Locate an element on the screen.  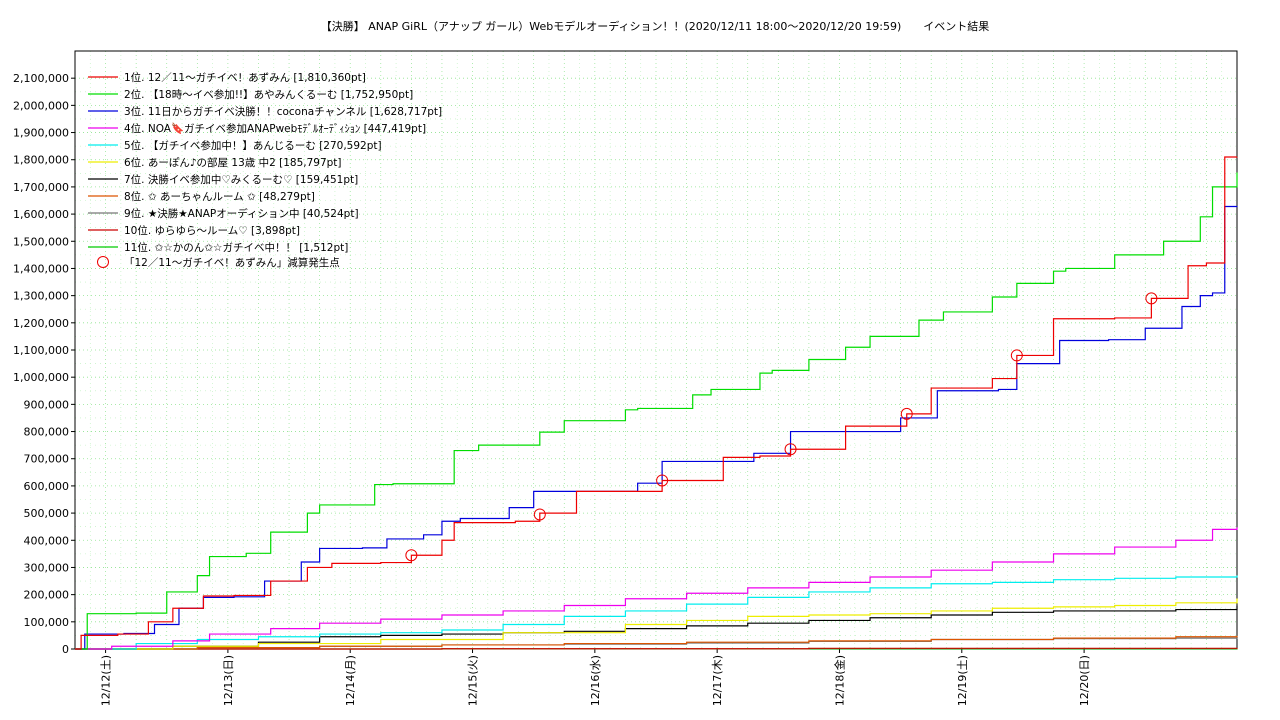
y-tick-label: 500,000 is located at coordinates (47, 513).